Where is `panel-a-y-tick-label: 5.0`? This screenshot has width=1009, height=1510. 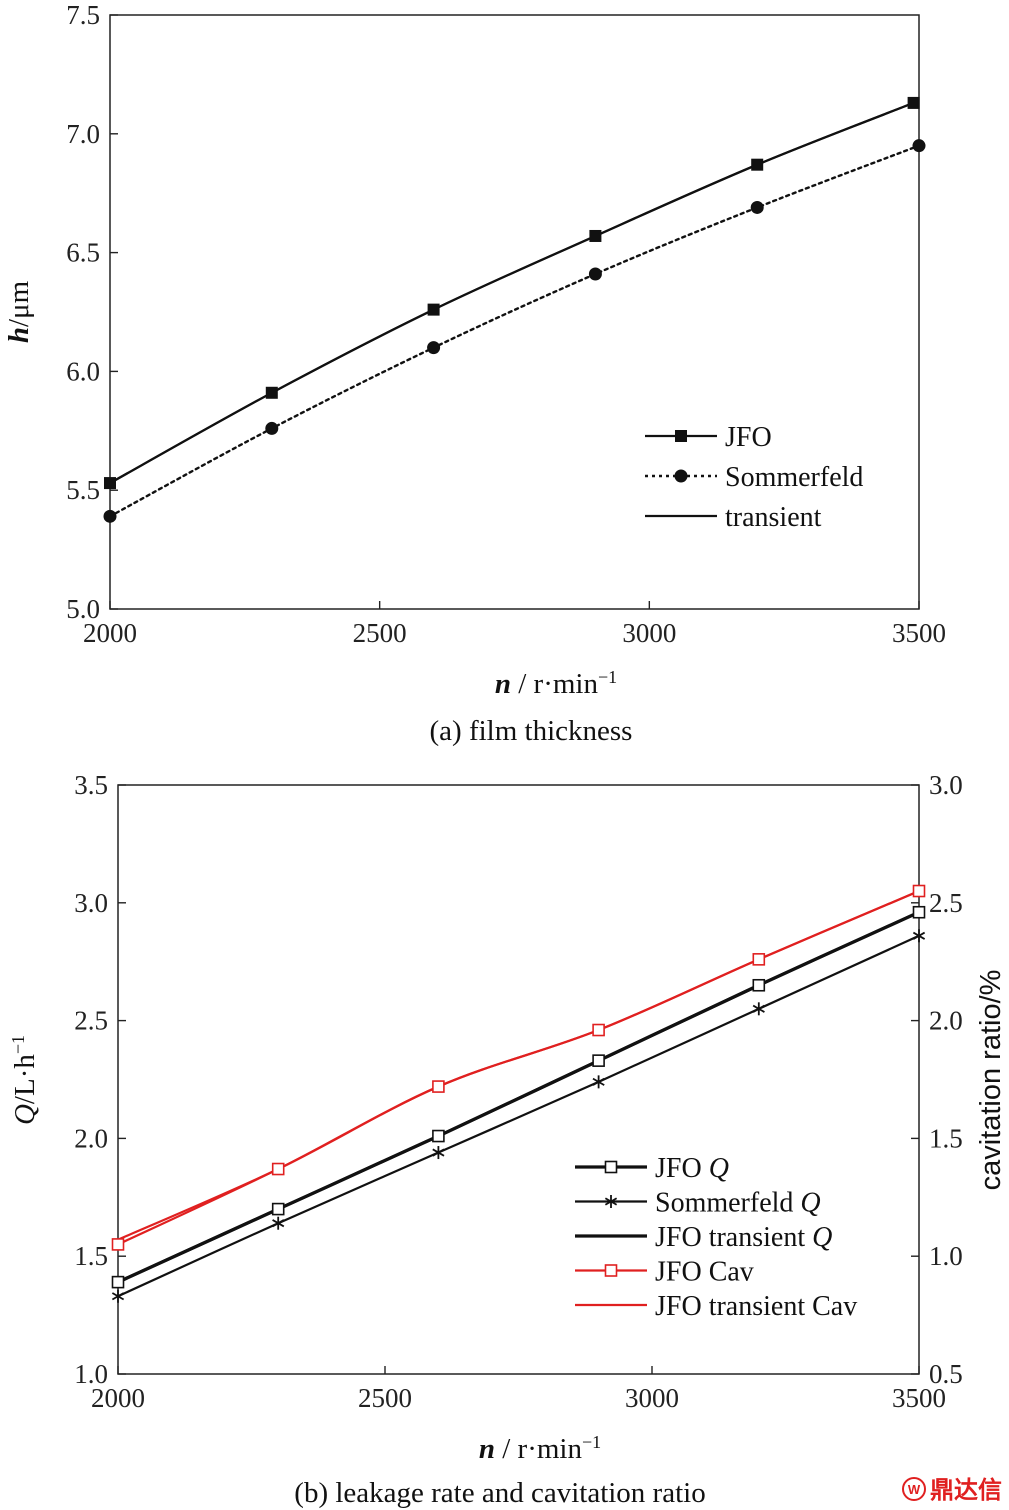
panel-a-y-tick-label: 5.0 is located at coordinates (83, 609).